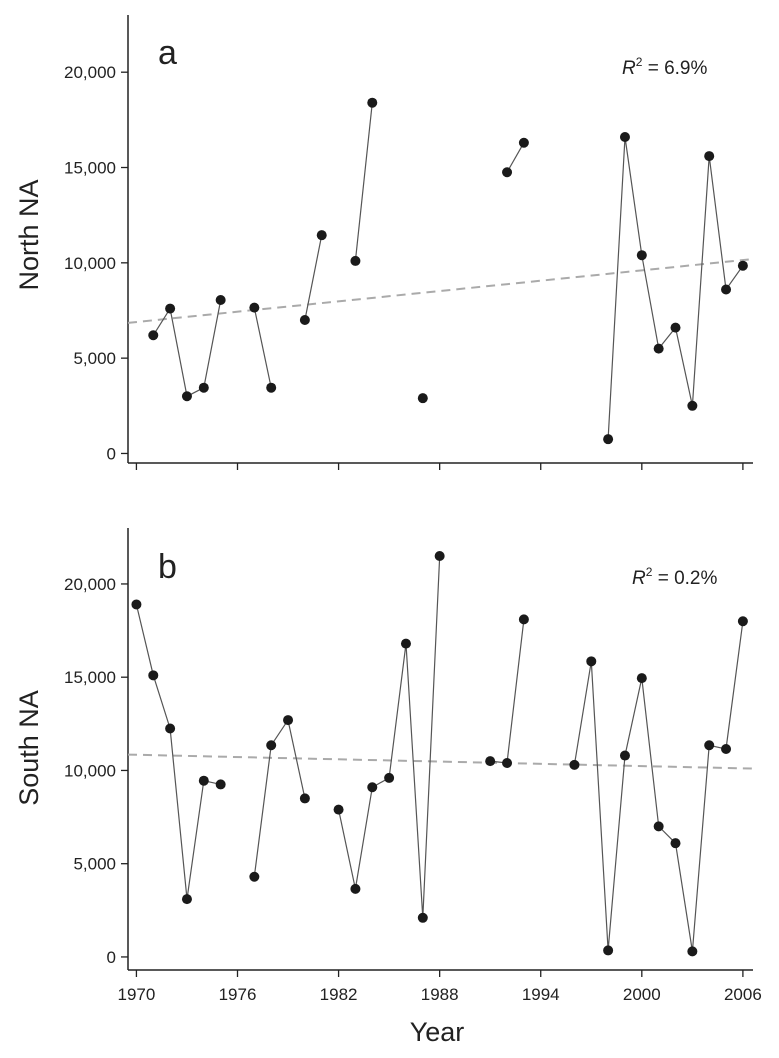  Describe the element at coordinates (684, 578) in the screenshot. I see `panel-b-r2-value: = 0.2%` at that location.